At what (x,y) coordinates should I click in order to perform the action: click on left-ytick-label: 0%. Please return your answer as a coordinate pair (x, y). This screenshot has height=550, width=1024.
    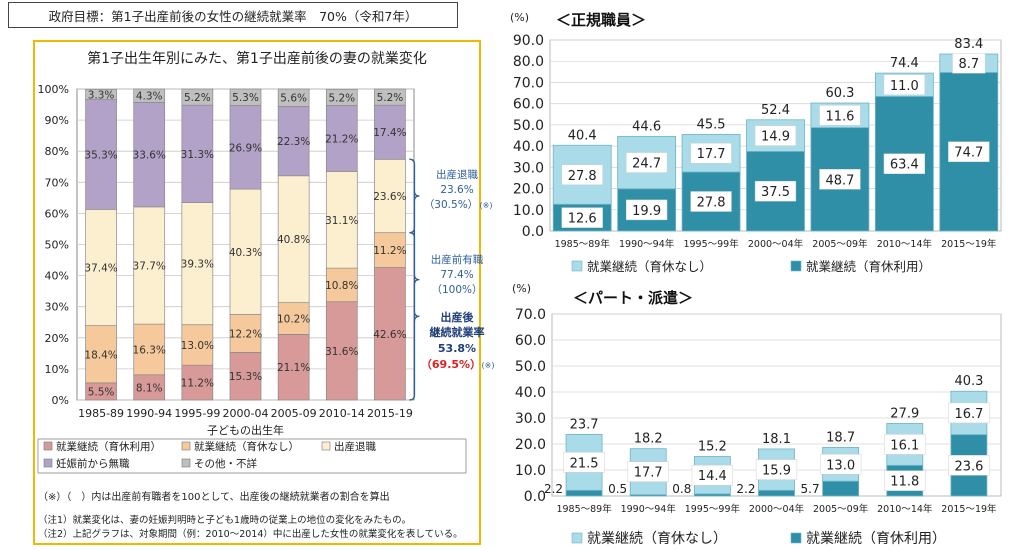
    Looking at the image, I should click on (60, 400).